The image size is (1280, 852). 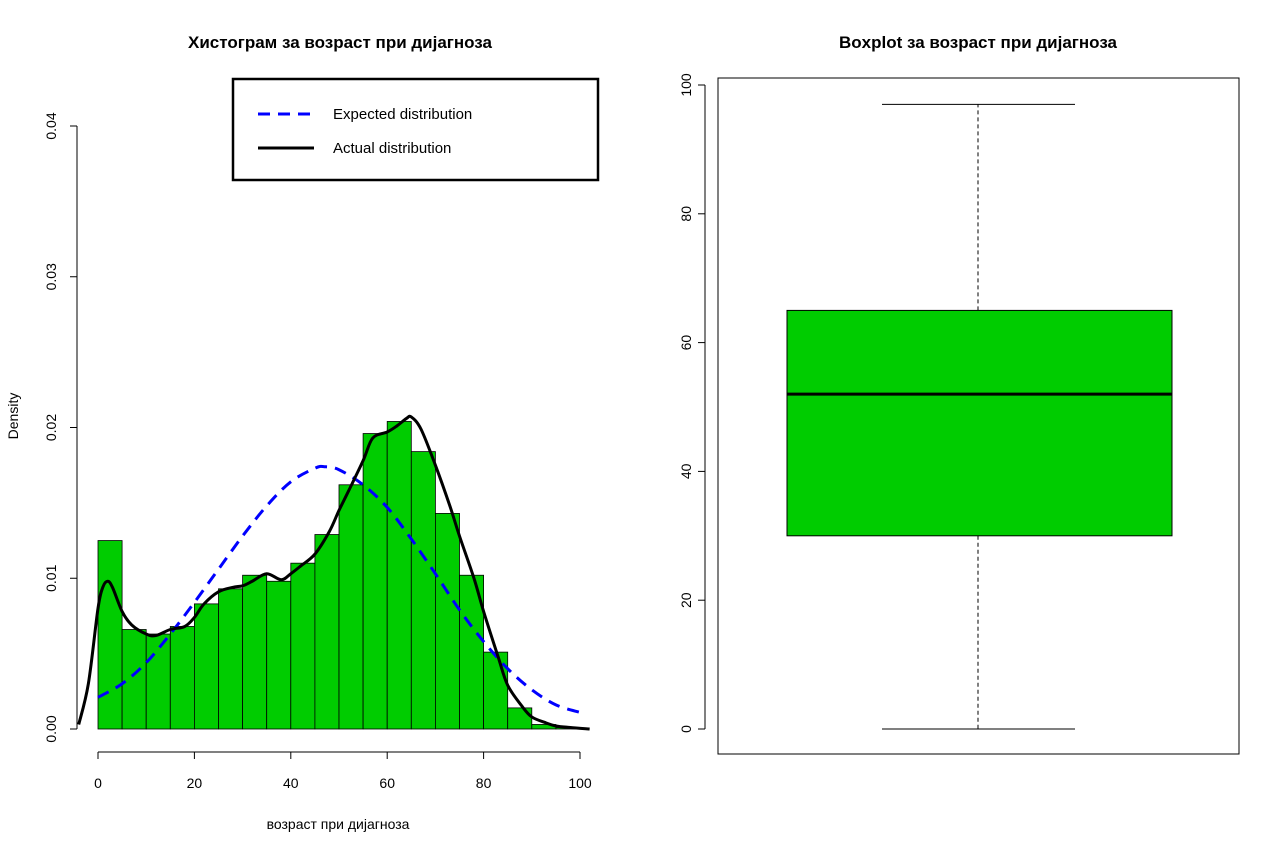 I want to click on y-tick-label: 0.00, so click(x=51, y=728).